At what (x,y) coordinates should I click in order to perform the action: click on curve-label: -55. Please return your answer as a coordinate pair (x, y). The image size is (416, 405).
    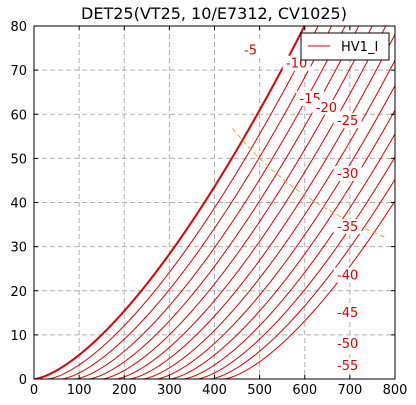
    Looking at the image, I should click on (347, 366).